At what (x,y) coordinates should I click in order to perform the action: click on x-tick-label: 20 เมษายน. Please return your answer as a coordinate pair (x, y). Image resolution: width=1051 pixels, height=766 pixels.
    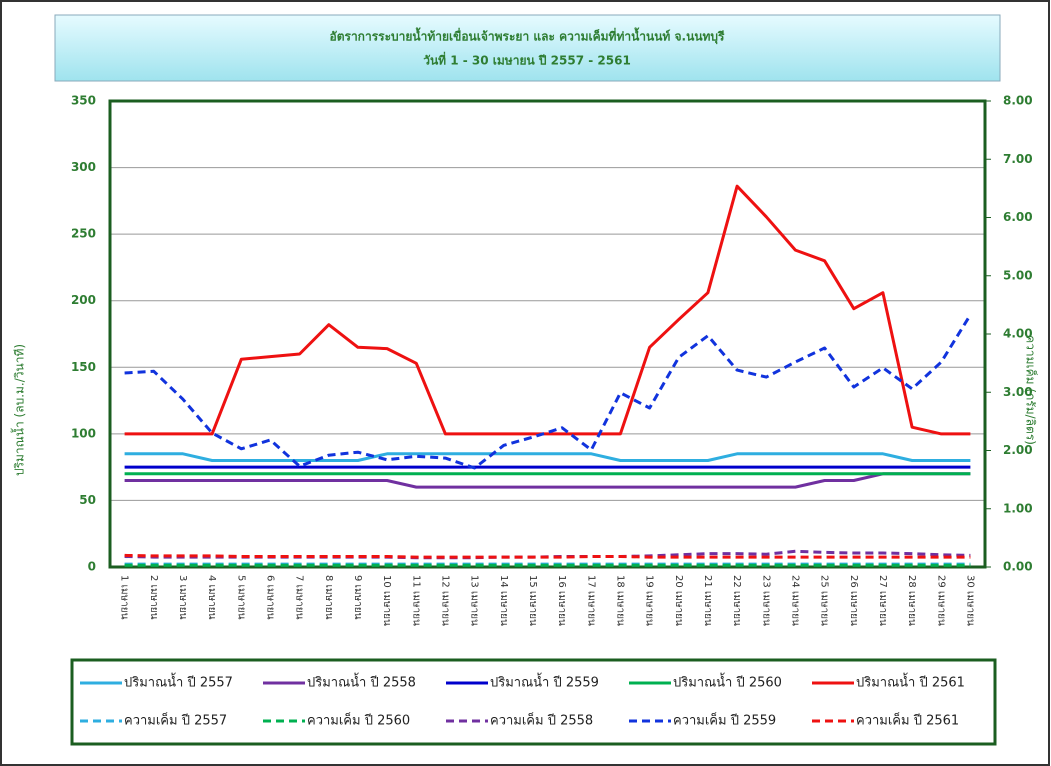
    Looking at the image, I should click on (678, 600).